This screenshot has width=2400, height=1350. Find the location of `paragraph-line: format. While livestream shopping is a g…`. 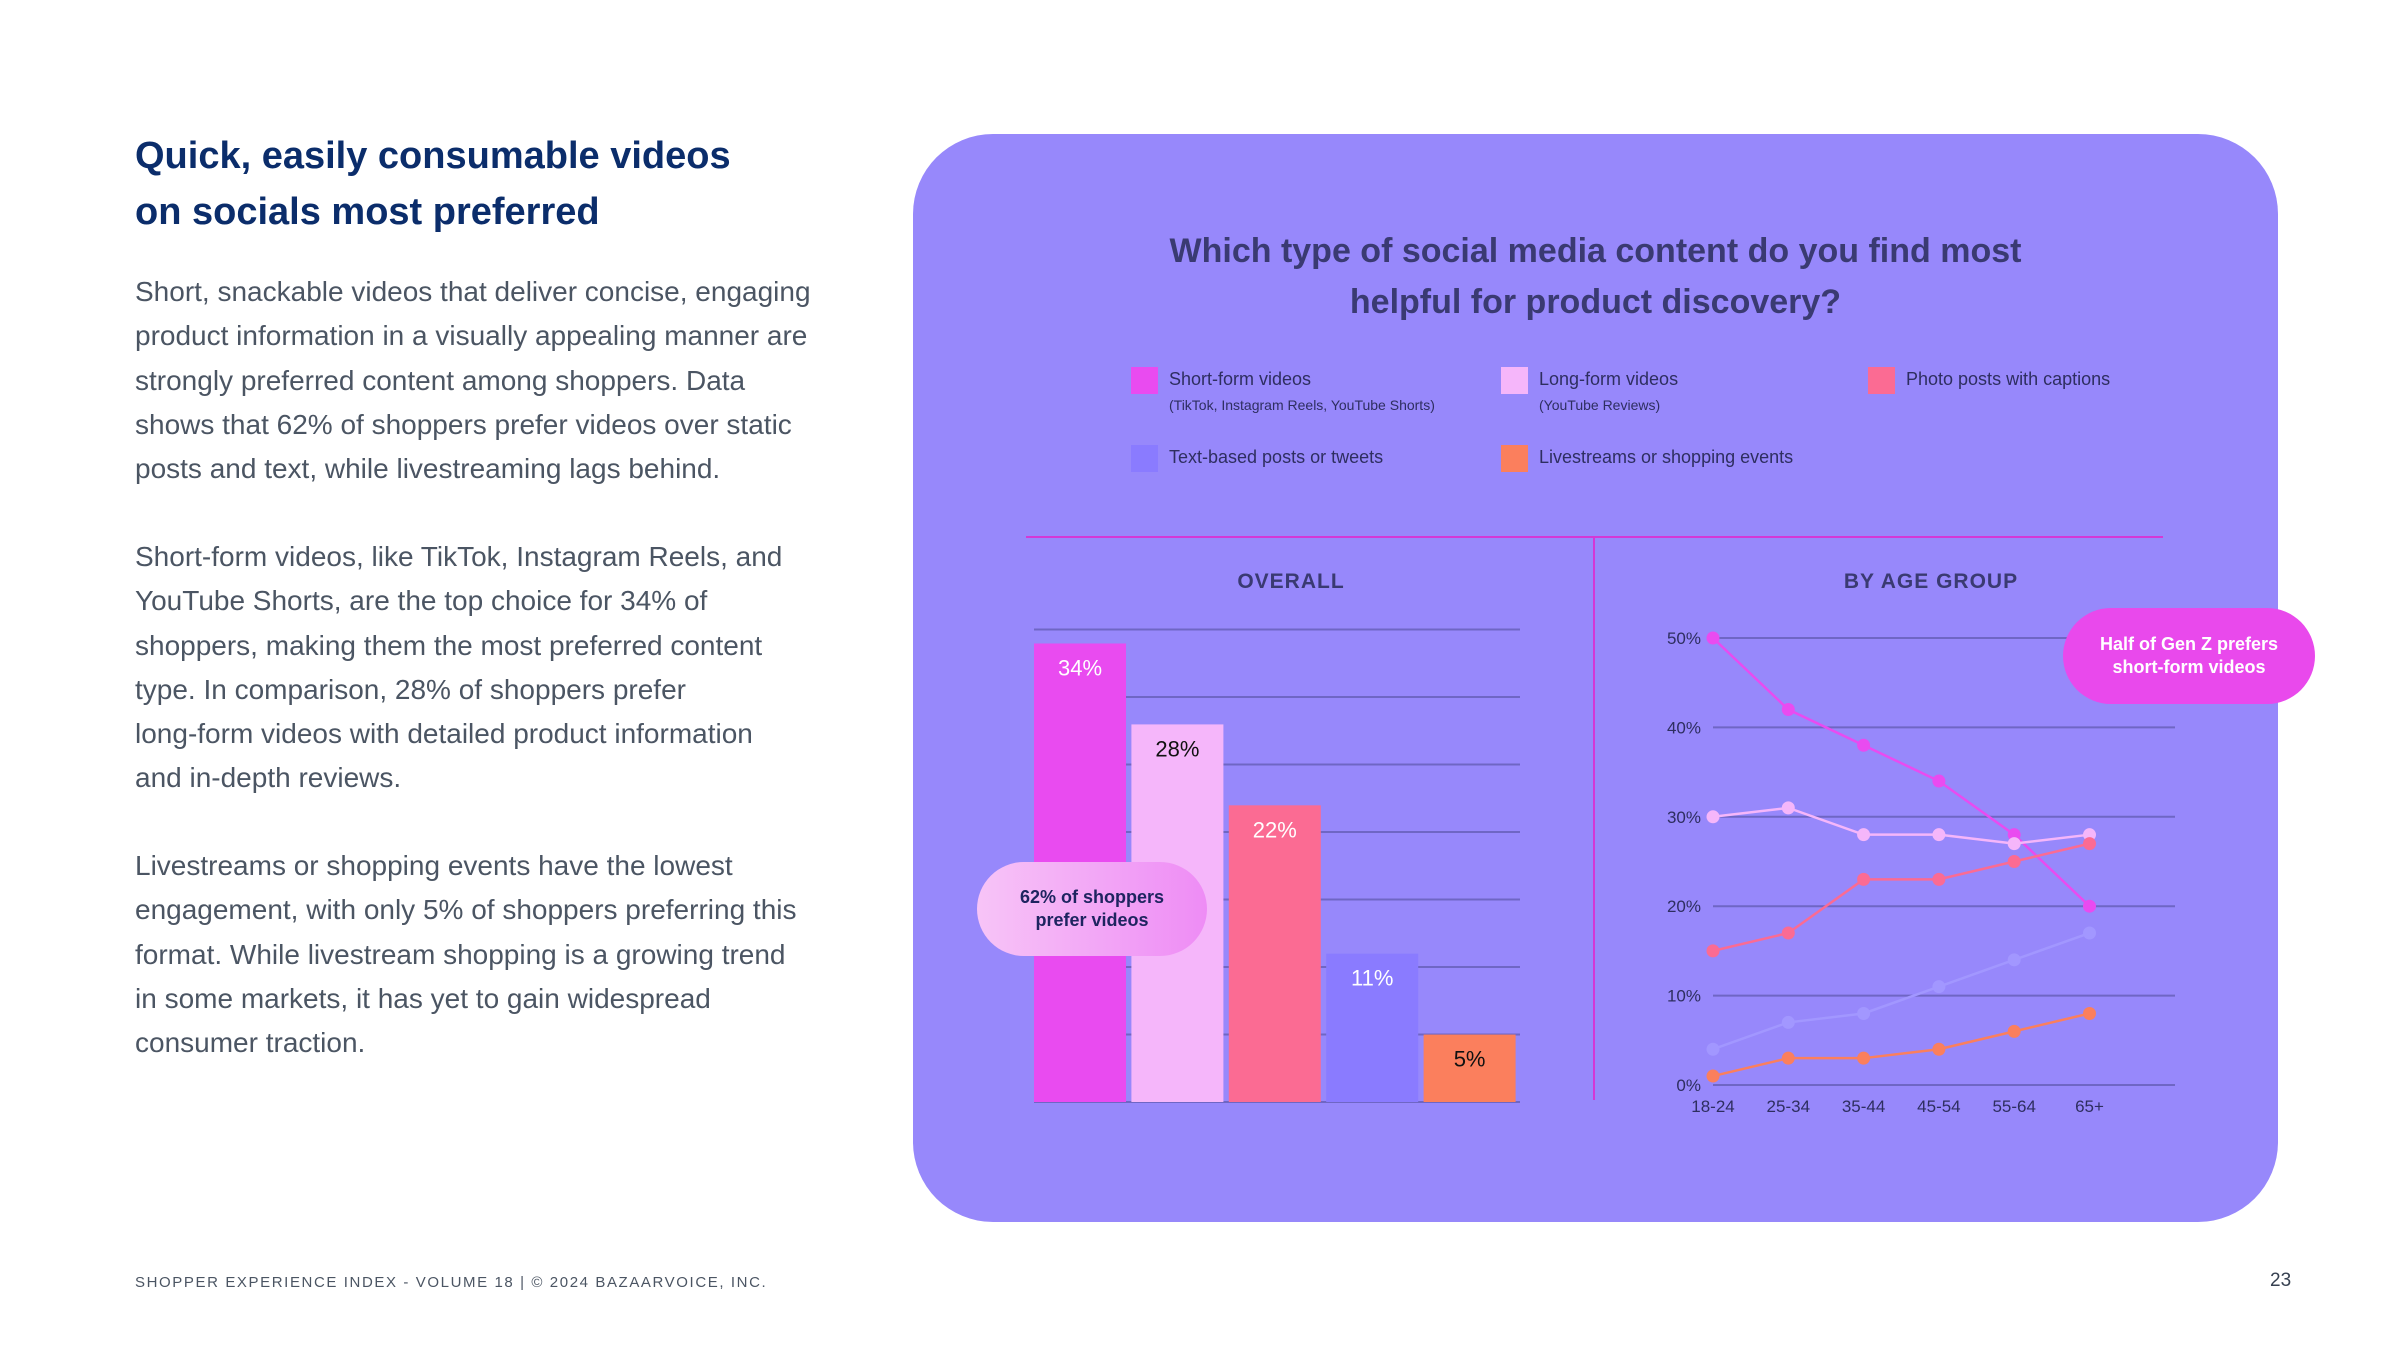

paragraph-line: format. While livestream shopping is a g… is located at coordinates (460, 954).